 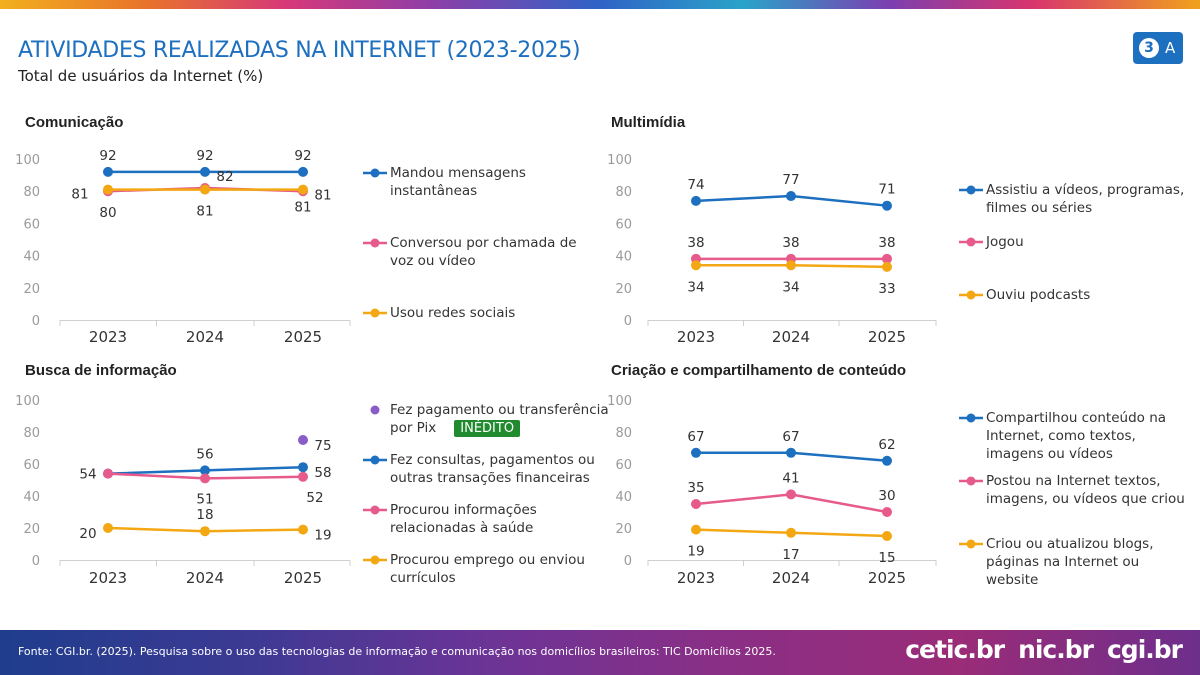 What do you see at coordinates (886, 289) in the screenshot?
I see `data-label: 33` at bounding box center [886, 289].